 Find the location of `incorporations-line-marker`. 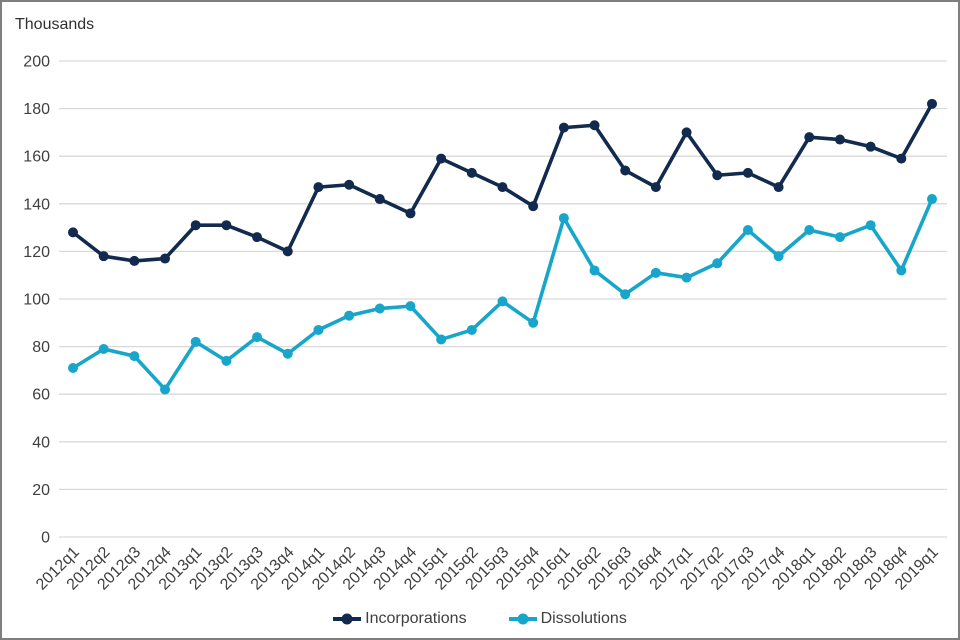

incorporations-line-marker is located at coordinates (347, 619).